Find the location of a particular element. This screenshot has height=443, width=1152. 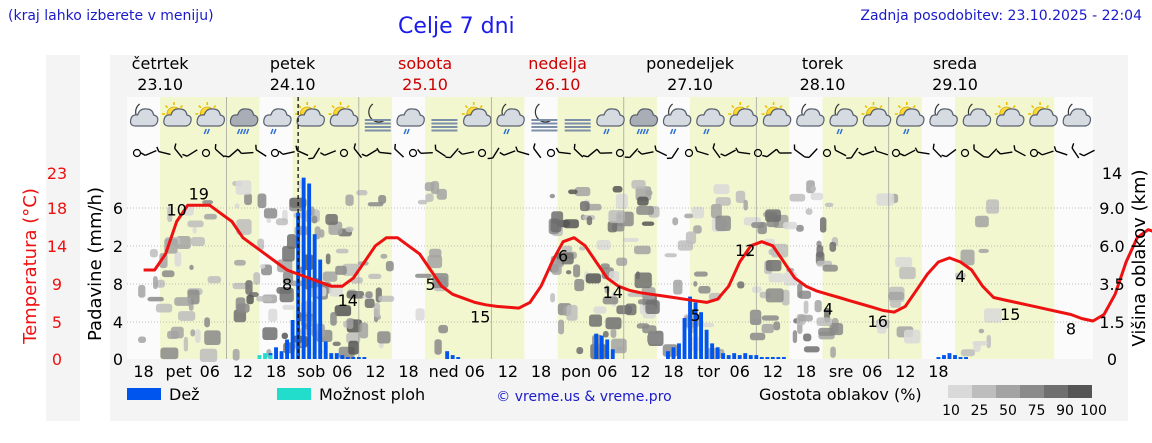

precip-tick: 0 is located at coordinates (118, 359).